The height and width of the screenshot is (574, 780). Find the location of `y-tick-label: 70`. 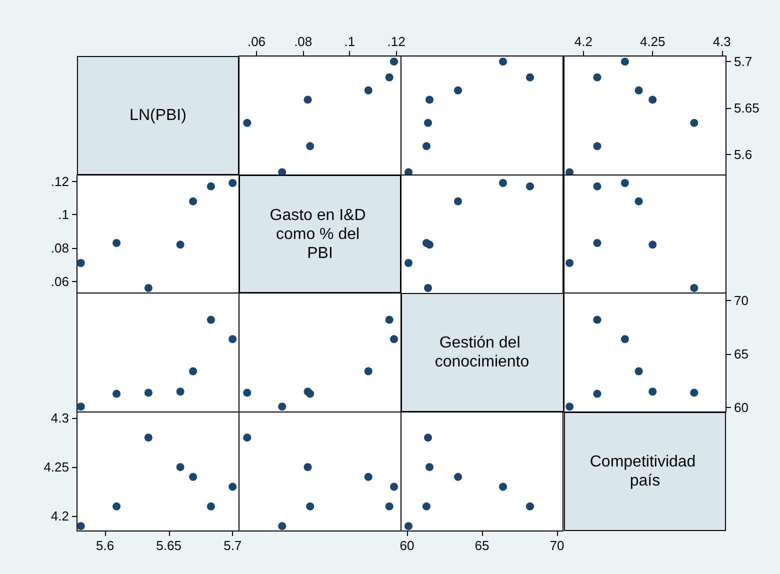

y-tick-label: 70 is located at coordinates (741, 300).